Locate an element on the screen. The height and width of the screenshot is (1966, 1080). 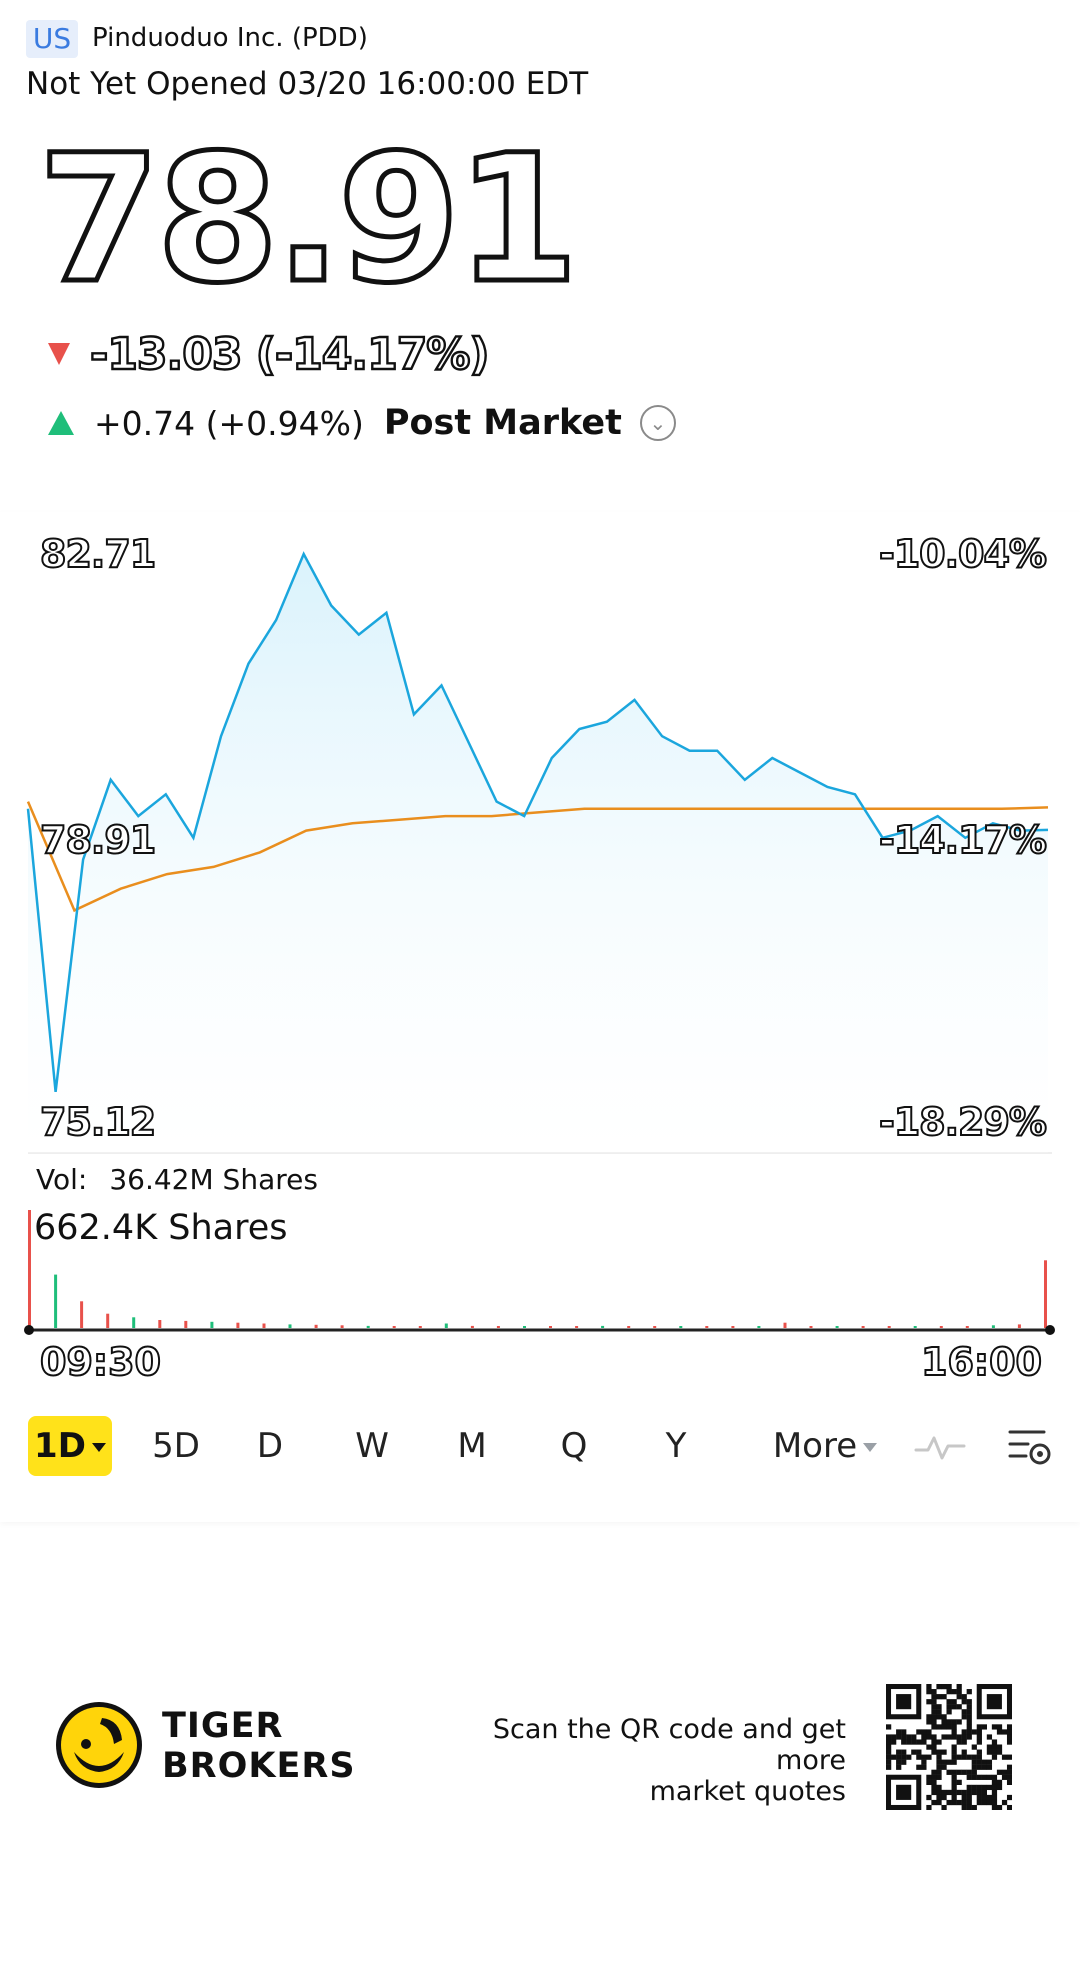
up-arrow-icon is located at coordinates (61, 423).